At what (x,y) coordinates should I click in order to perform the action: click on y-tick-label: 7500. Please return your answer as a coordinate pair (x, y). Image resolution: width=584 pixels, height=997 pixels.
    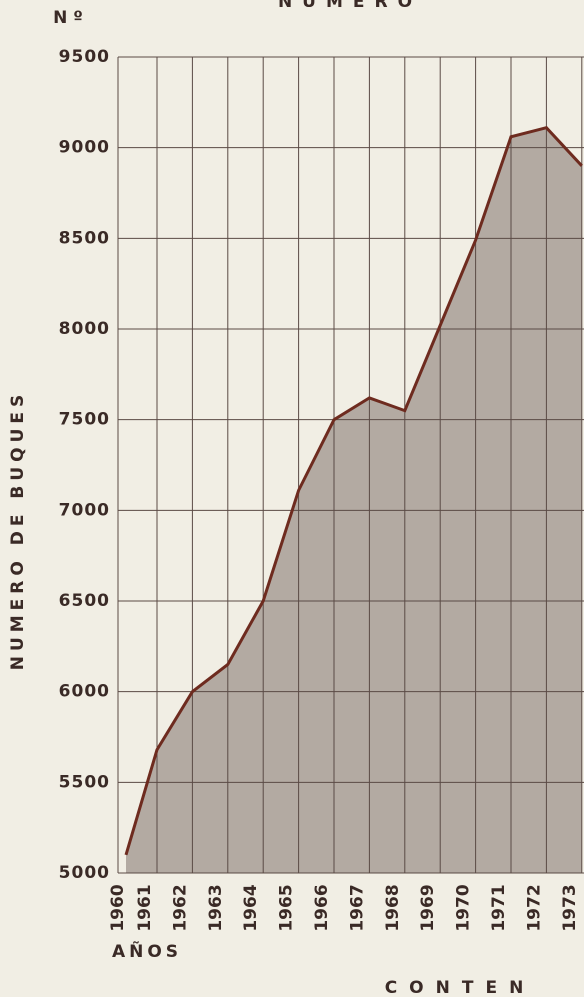
    Looking at the image, I should click on (84, 420).